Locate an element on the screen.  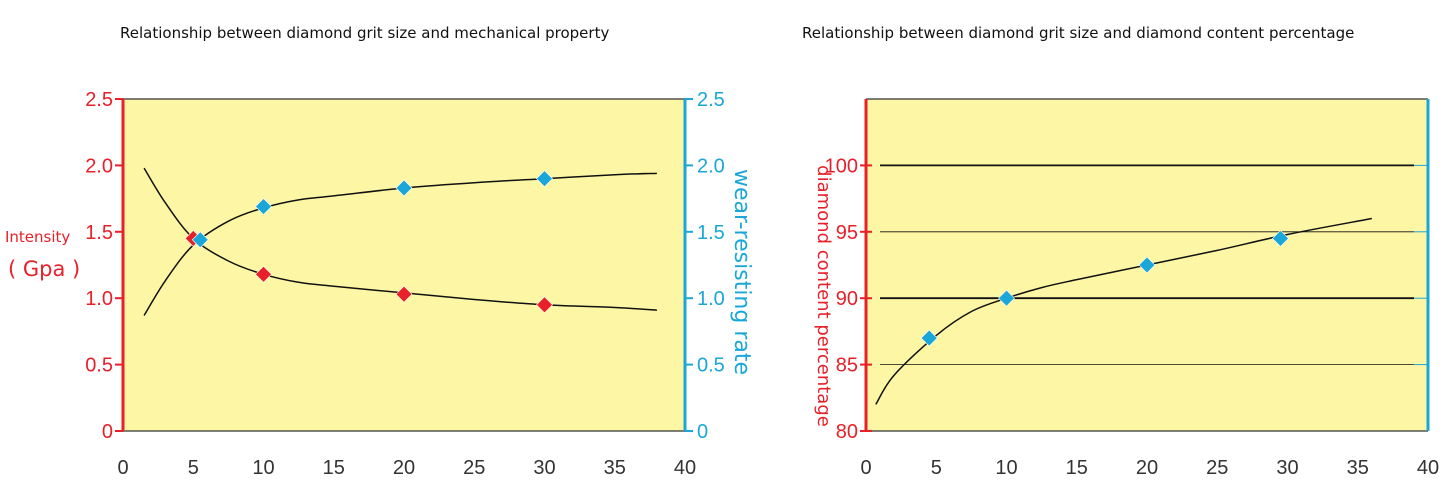
y-left-axis-label: Intensity is located at coordinates (37, 237).